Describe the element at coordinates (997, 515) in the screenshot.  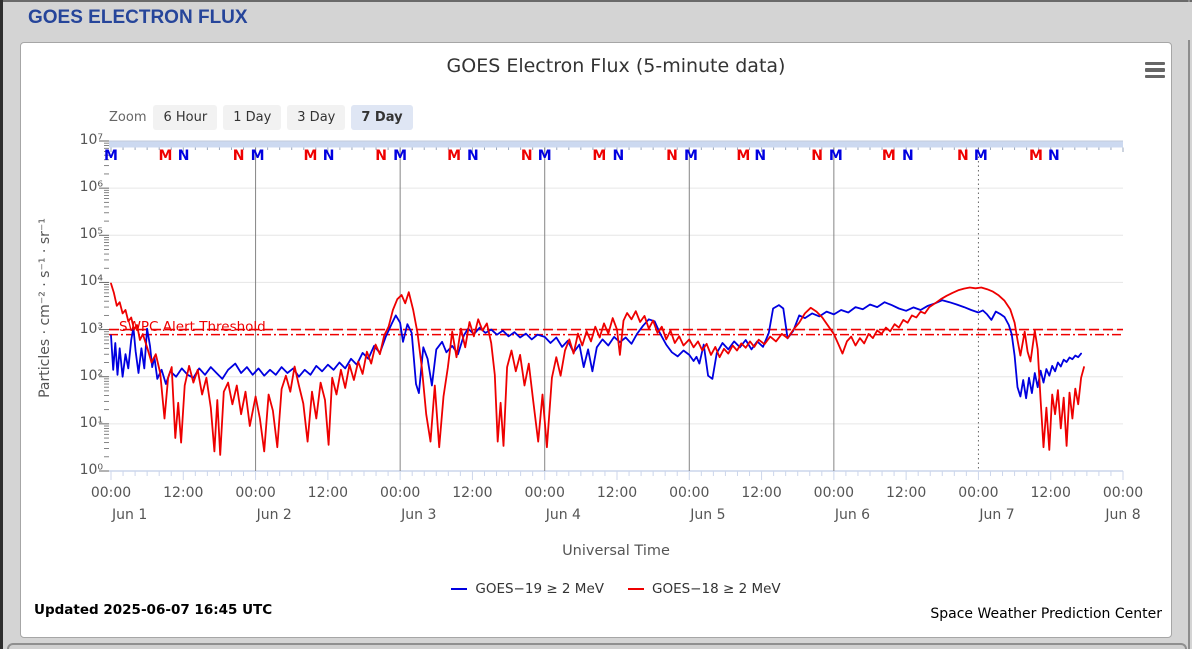
I see `x-tick-label-day: Jun 7` at that location.